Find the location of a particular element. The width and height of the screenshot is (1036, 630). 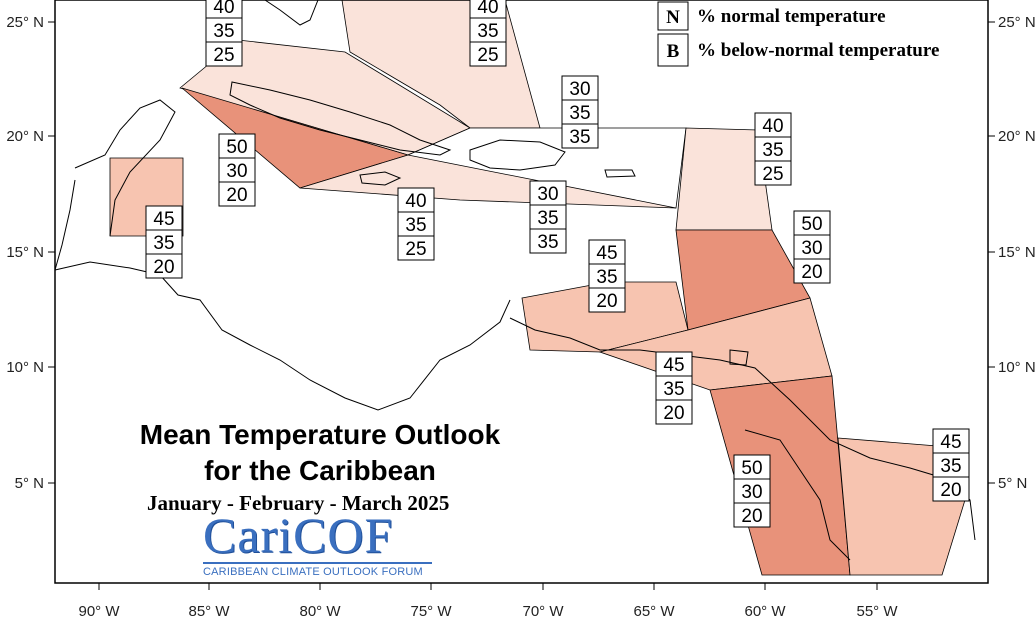

x-tick-label: 90° W is located at coordinates (99, 611).